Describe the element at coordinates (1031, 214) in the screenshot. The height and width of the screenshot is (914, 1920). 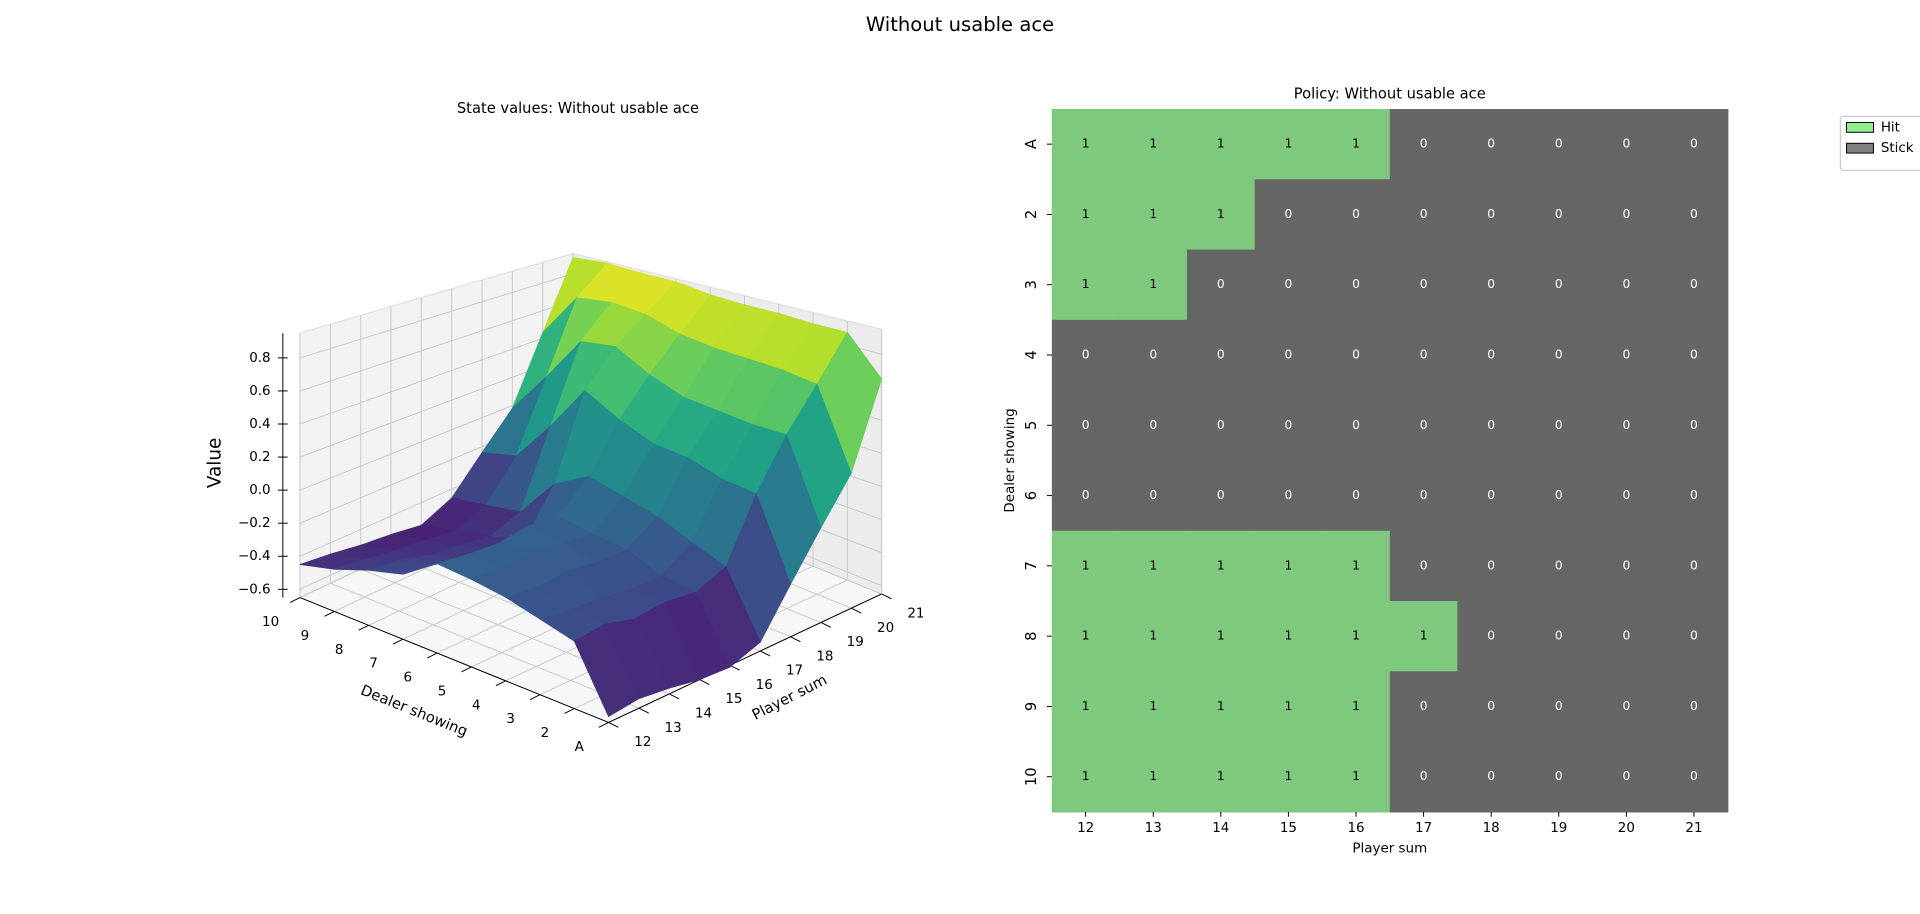
I see `y-tick-label: 2` at that location.